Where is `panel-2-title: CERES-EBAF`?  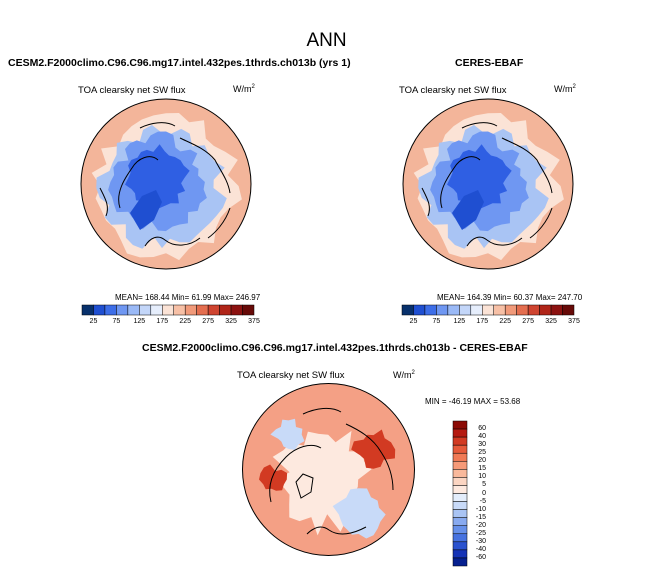 panel-2-title: CERES-EBAF is located at coordinates (489, 63).